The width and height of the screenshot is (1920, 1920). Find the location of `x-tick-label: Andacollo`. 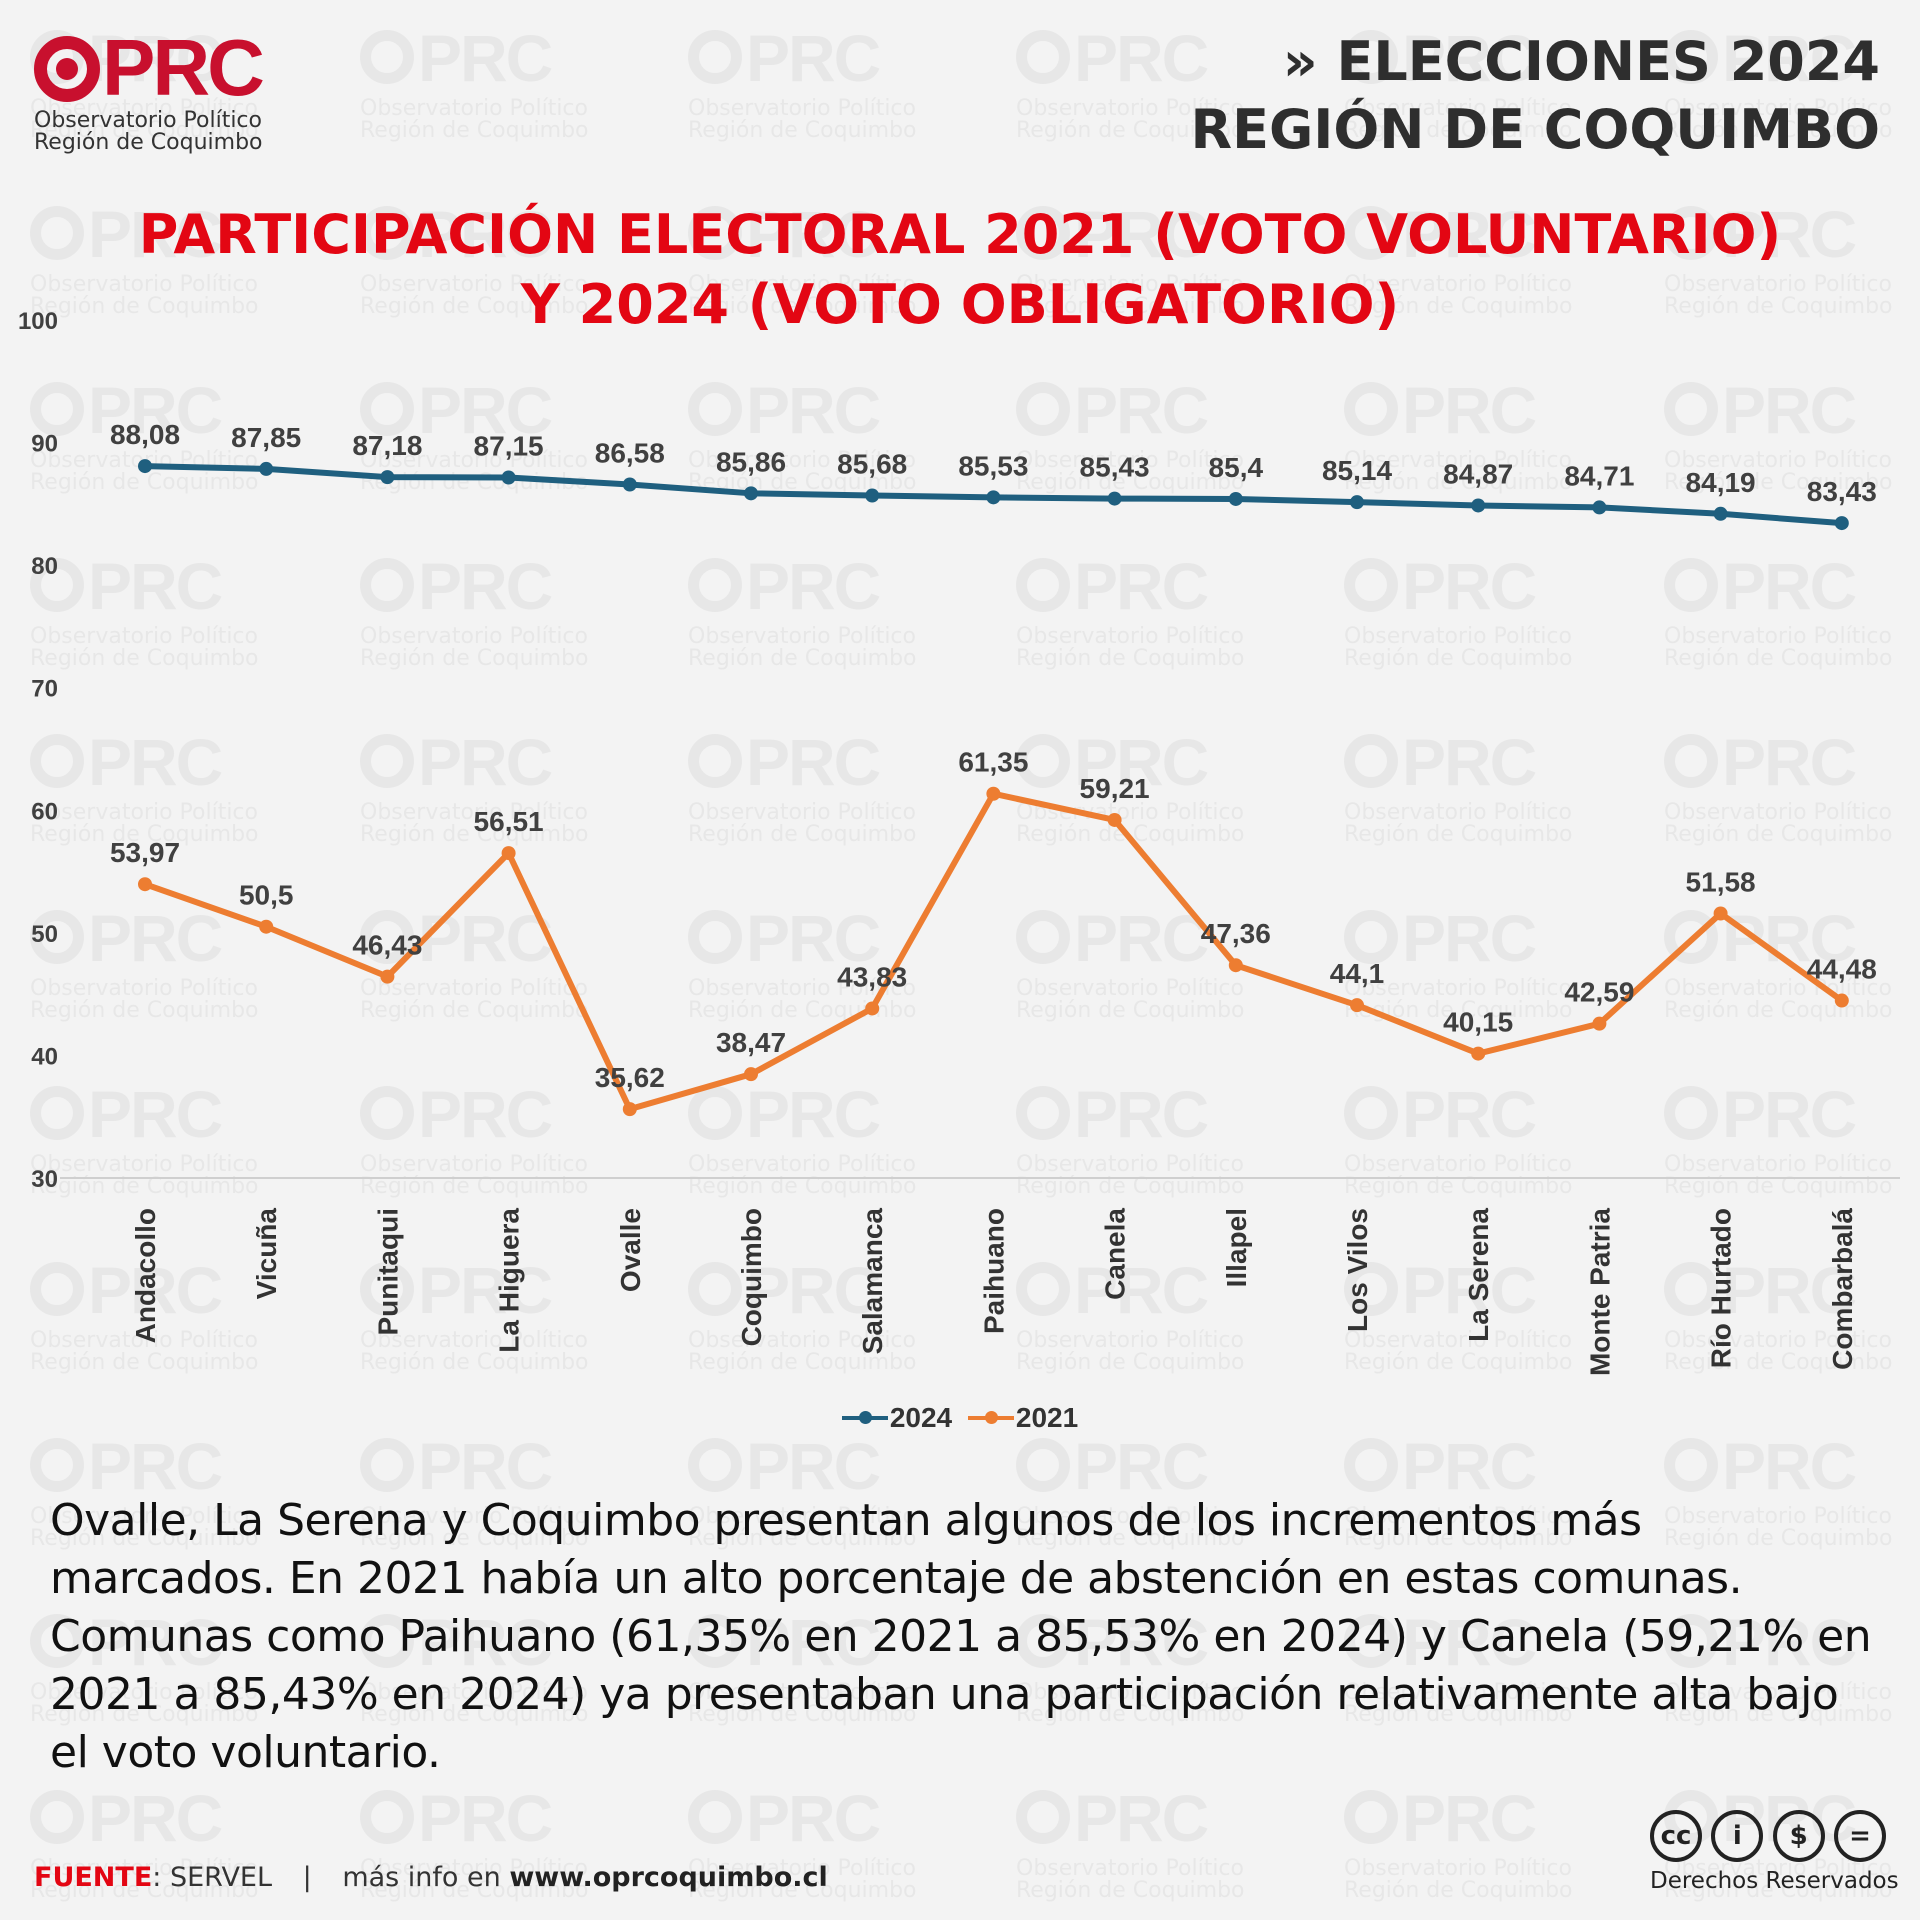

x-tick-label: Andacollo is located at coordinates (145, 1275).